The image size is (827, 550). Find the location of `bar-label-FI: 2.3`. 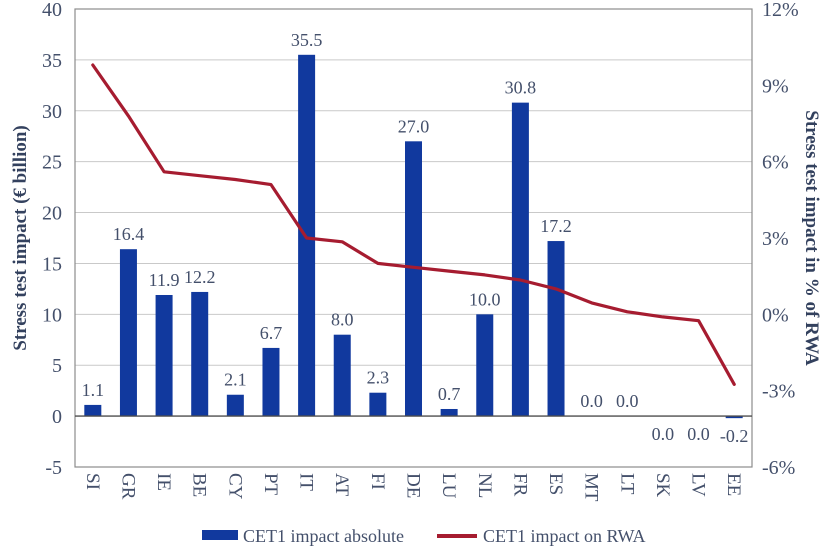

bar-label-FI: 2.3 is located at coordinates (378, 378).